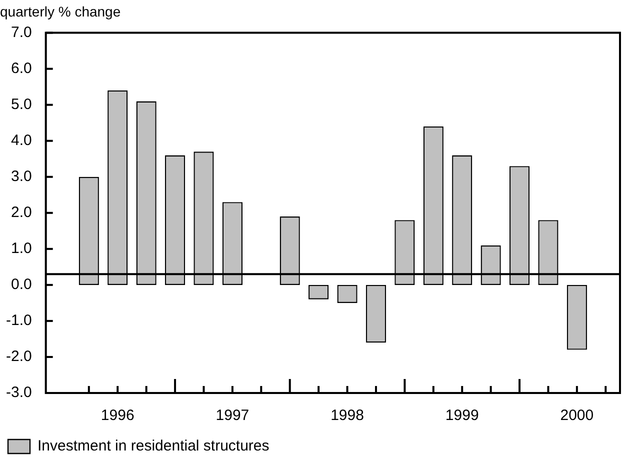 The height and width of the screenshot is (468, 624). I want to click on legend-label: Investment in residential structures, so click(154, 446).